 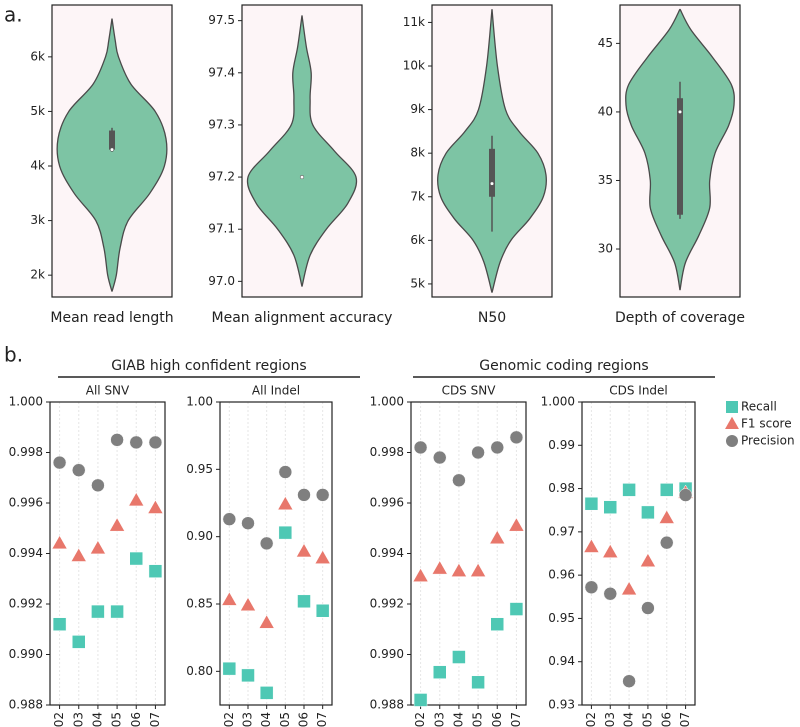 What do you see at coordinates (199, 469) in the screenshot?
I see `y-tick-label: 0.95` at bounding box center [199, 469].